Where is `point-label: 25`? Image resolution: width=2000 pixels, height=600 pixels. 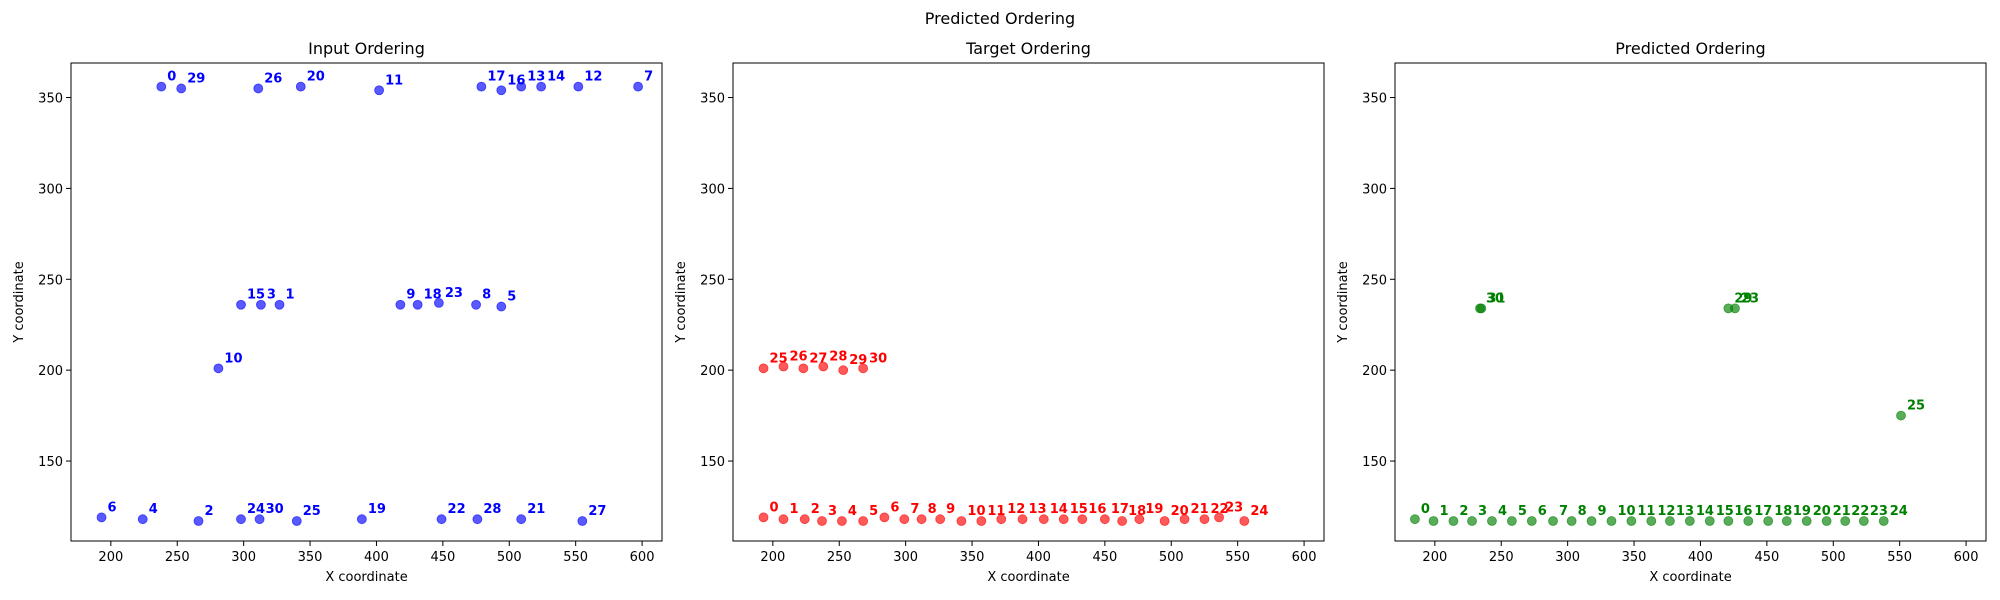 point-label: 25 is located at coordinates (312, 511).